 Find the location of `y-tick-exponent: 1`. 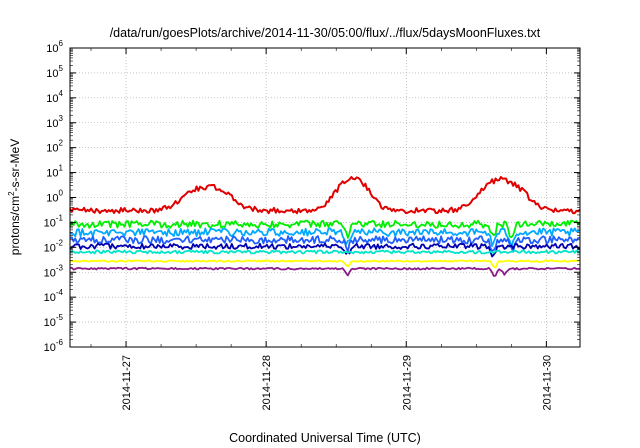

y-tick-exponent: 1 is located at coordinates (61, 168).